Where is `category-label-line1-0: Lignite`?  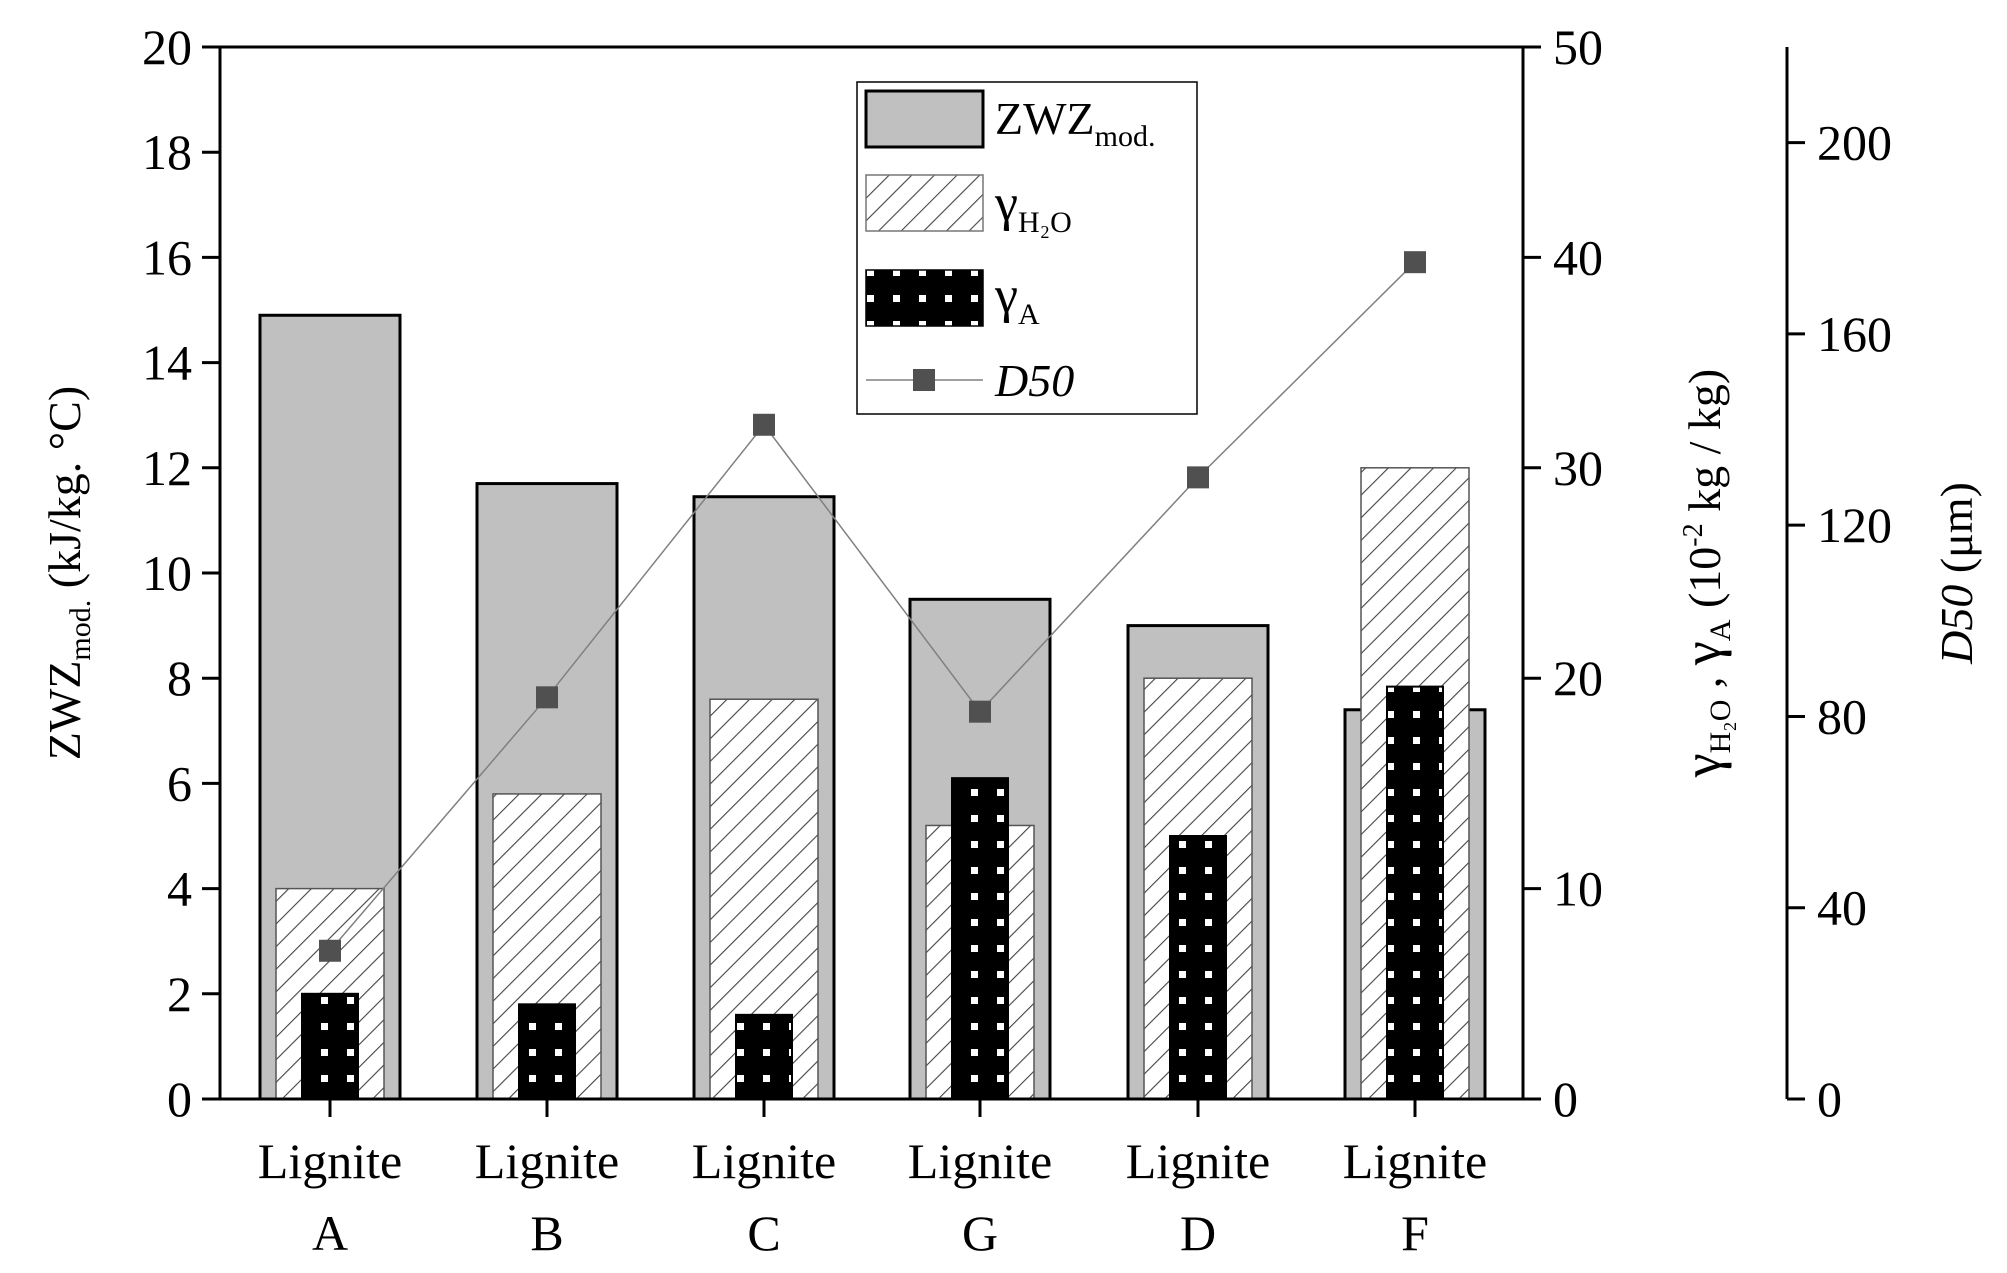 category-label-line1-0: Lignite is located at coordinates (330, 1161).